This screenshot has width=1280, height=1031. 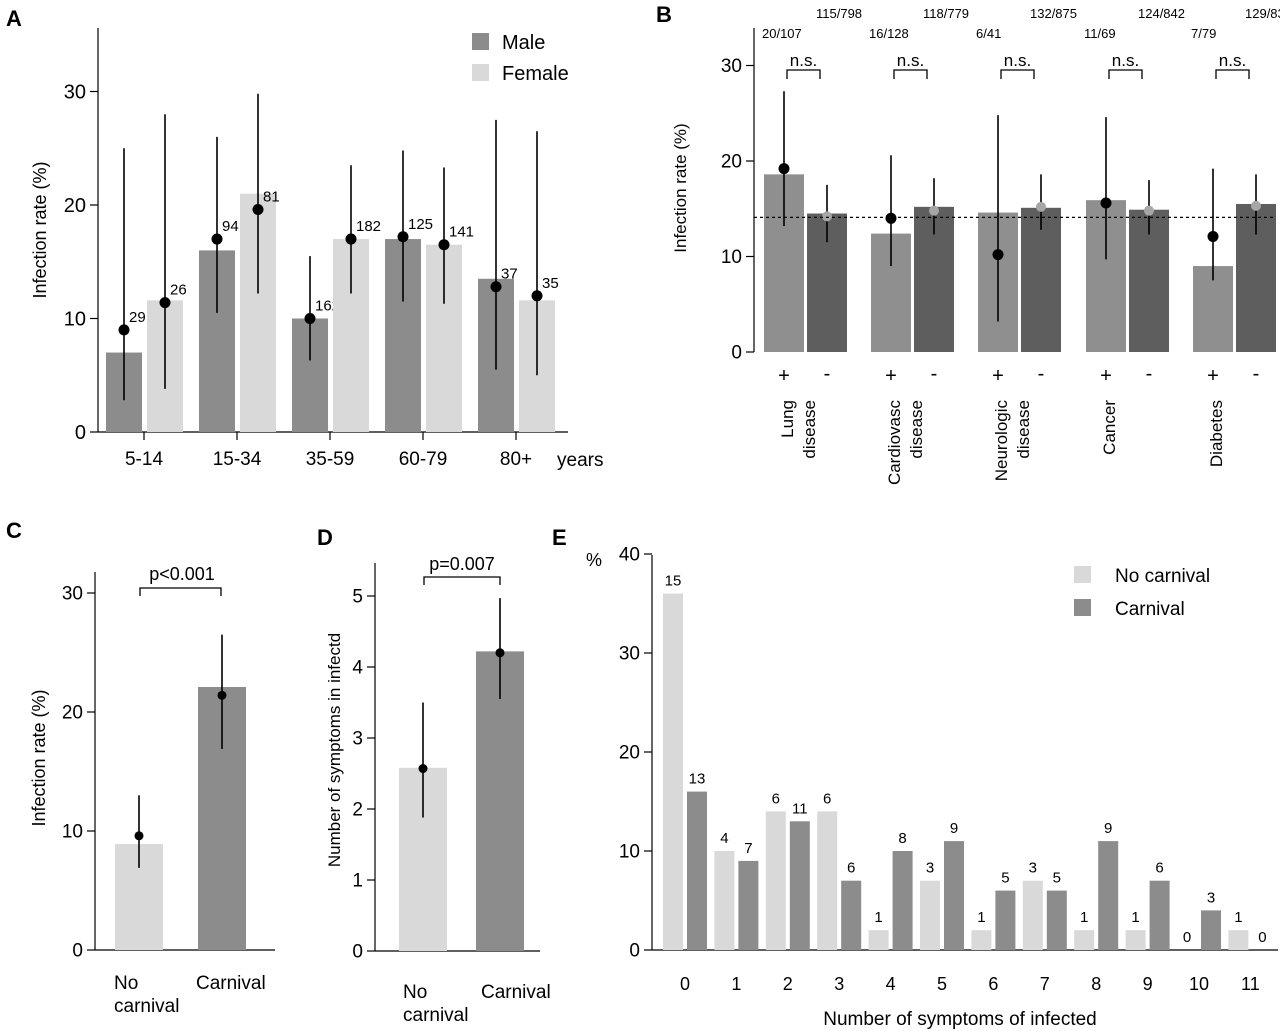 What do you see at coordinates (629, 654) in the screenshot?
I see `panel-e-y-tick-label: 30` at bounding box center [629, 654].